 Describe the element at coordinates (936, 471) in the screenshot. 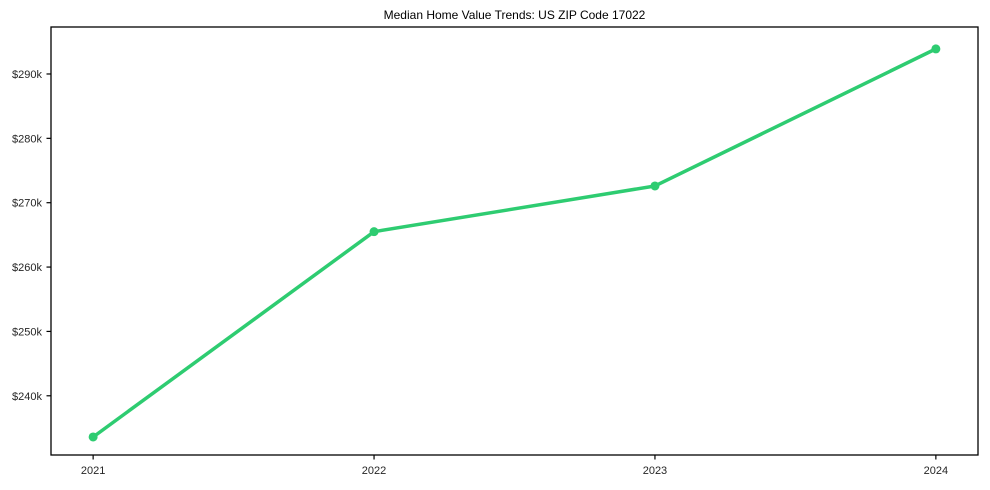

I see `x-tick-label: 2024` at that location.